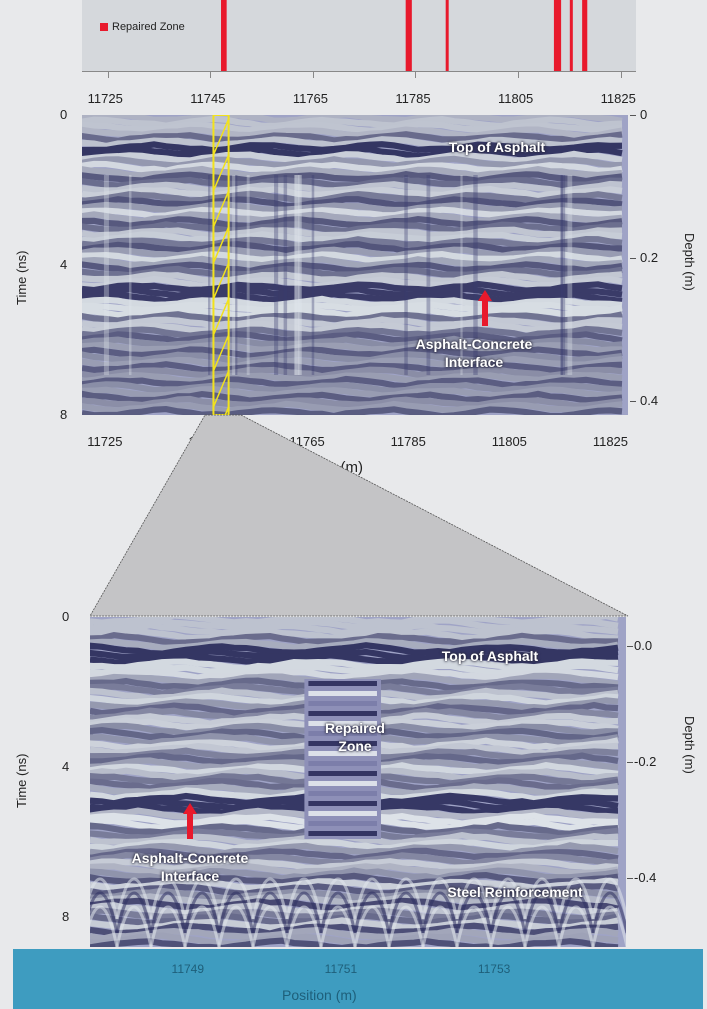 The height and width of the screenshot is (1009, 707). I want to click on zoom-x-label: Position (m), so click(319, 995).